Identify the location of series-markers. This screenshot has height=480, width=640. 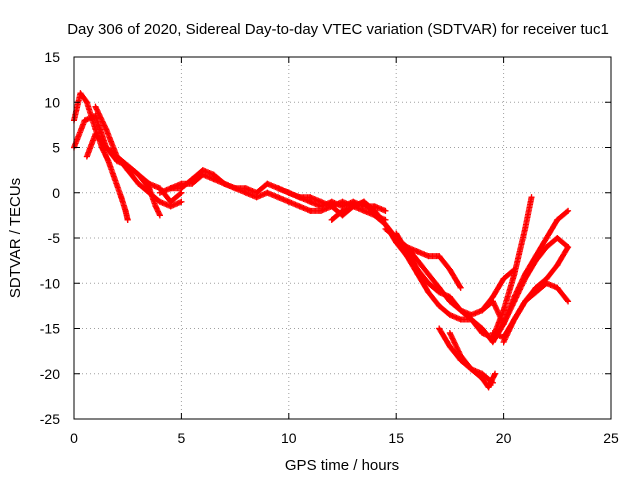
(117, 165).